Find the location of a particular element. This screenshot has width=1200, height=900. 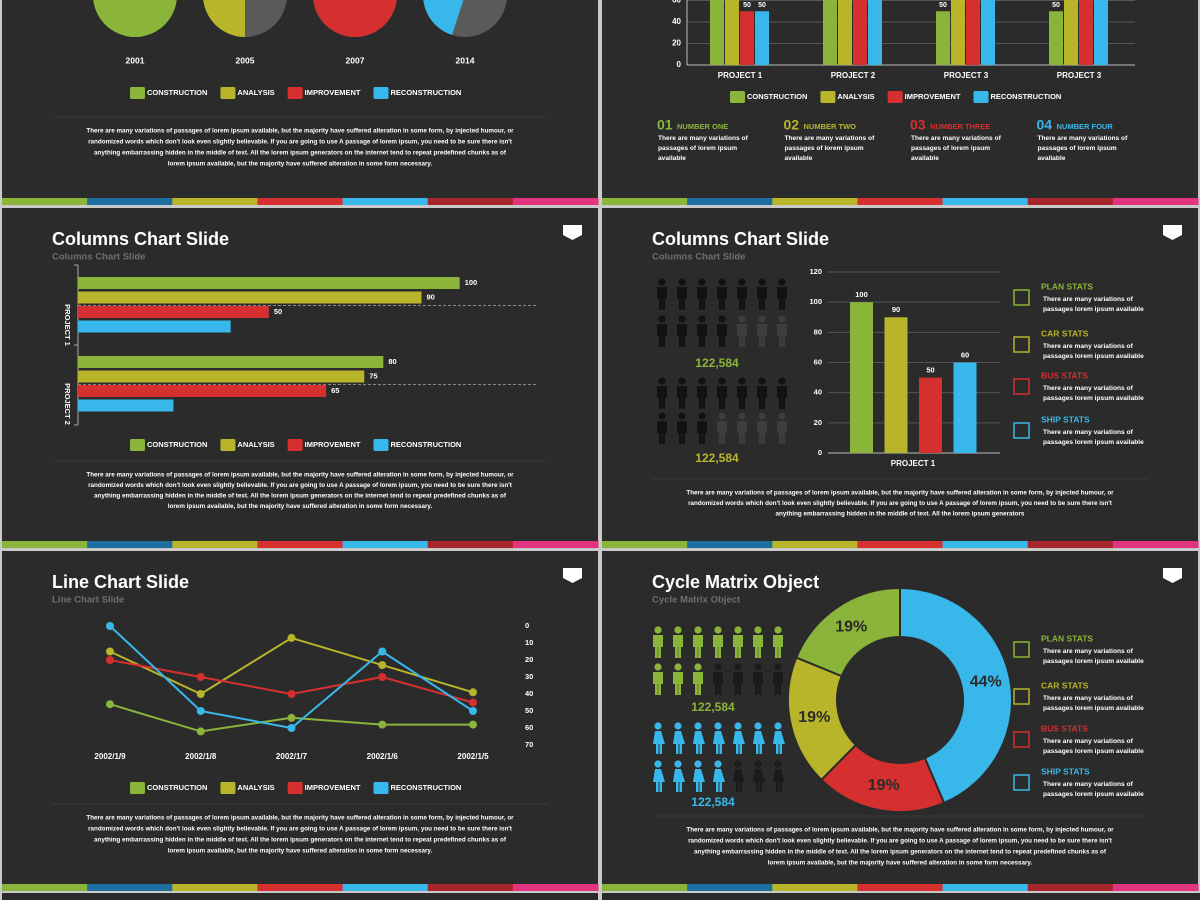

y-tick-label: 20 is located at coordinates (529, 659).